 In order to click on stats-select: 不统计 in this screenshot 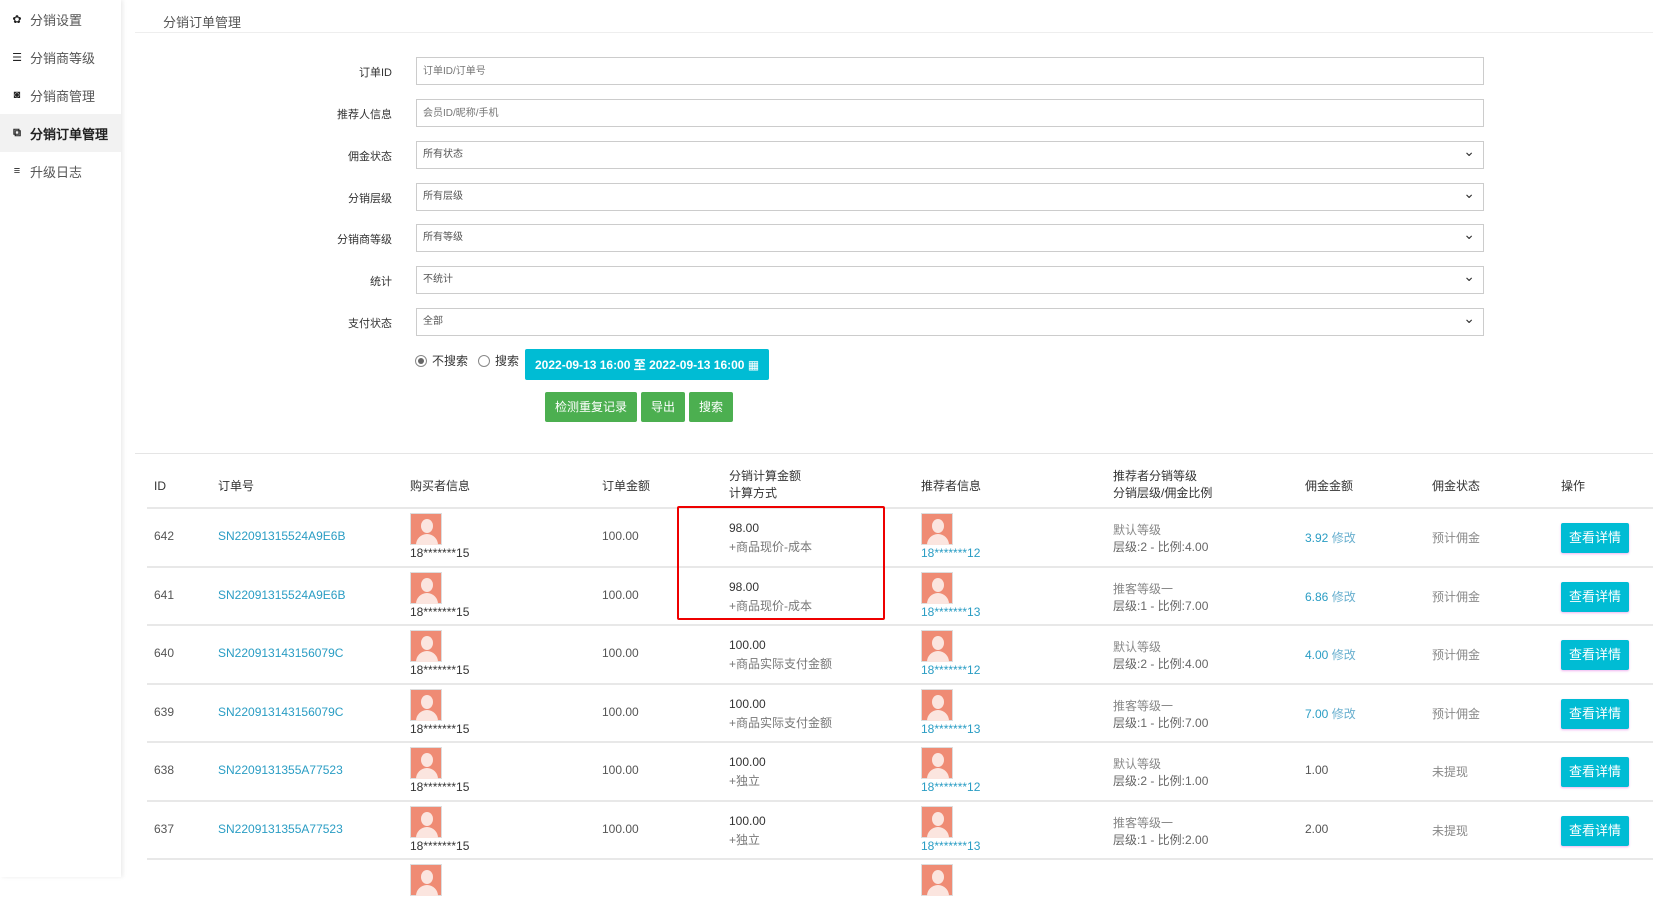, I will do `click(950, 278)`.